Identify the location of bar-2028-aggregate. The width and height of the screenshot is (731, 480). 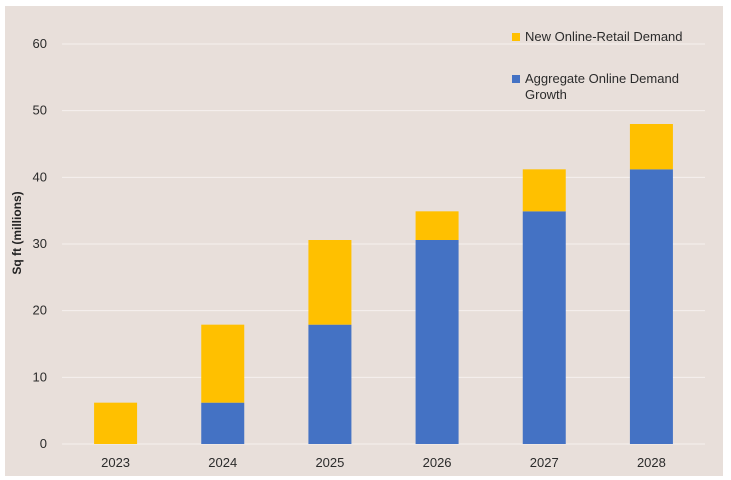
(651, 307).